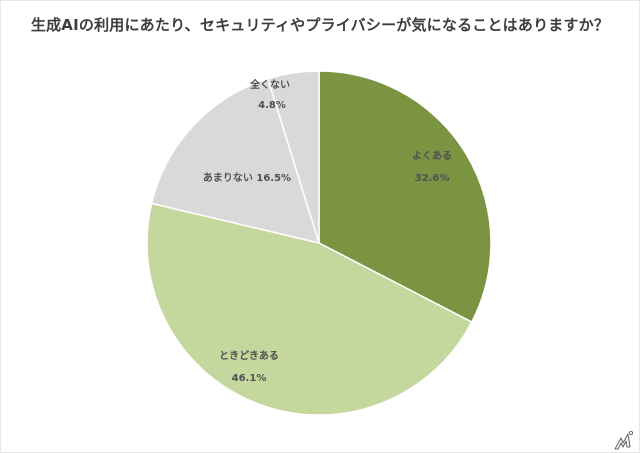 The width and height of the screenshot is (640, 453). Describe the element at coordinates (272, 105) in the screenshot. I see `label-mattaku-nai-value: 4.8%` at that location.